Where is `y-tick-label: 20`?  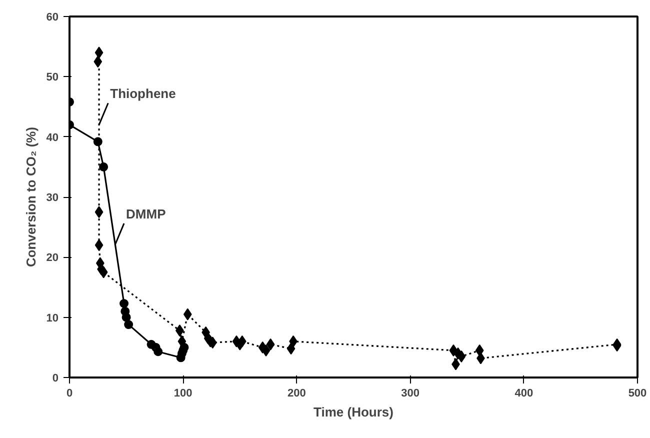
y-tick-label: 20 is located at coordinates (52, 258).